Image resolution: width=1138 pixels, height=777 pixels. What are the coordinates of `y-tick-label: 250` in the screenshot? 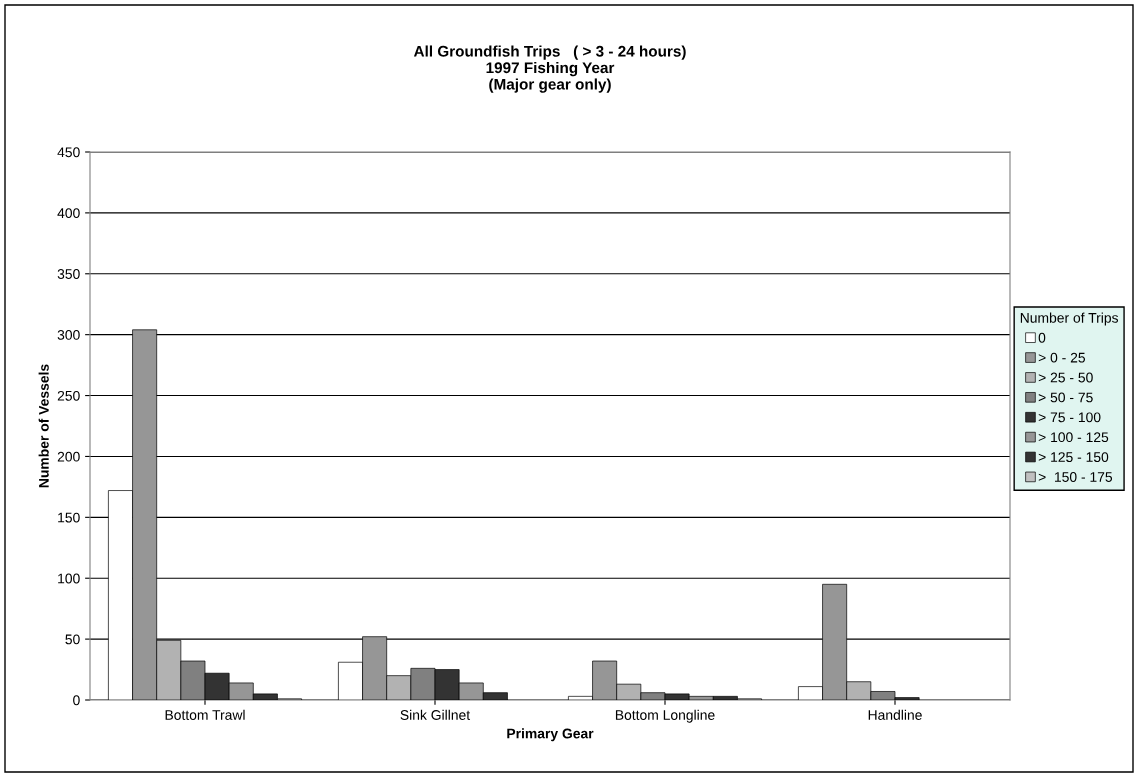 It's located at (68, 395).